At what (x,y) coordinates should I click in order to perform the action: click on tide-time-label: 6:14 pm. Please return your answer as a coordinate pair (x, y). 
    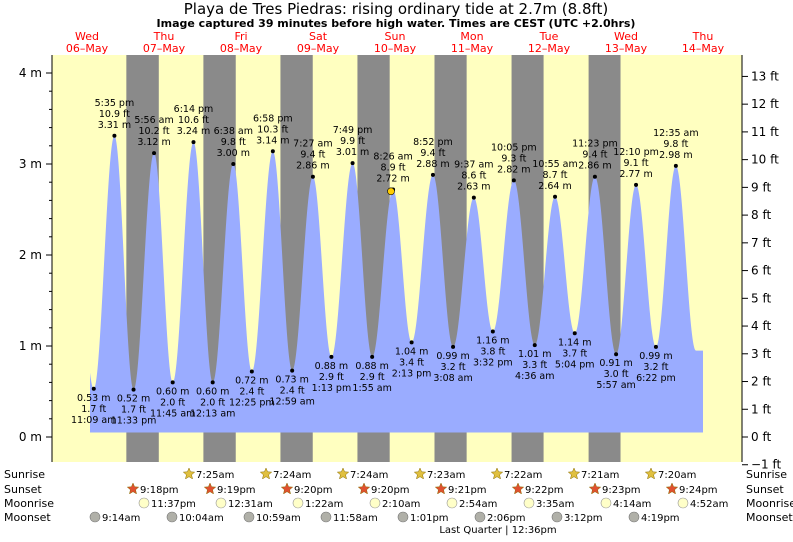
    Looking at the image, I should click on (194, 109).